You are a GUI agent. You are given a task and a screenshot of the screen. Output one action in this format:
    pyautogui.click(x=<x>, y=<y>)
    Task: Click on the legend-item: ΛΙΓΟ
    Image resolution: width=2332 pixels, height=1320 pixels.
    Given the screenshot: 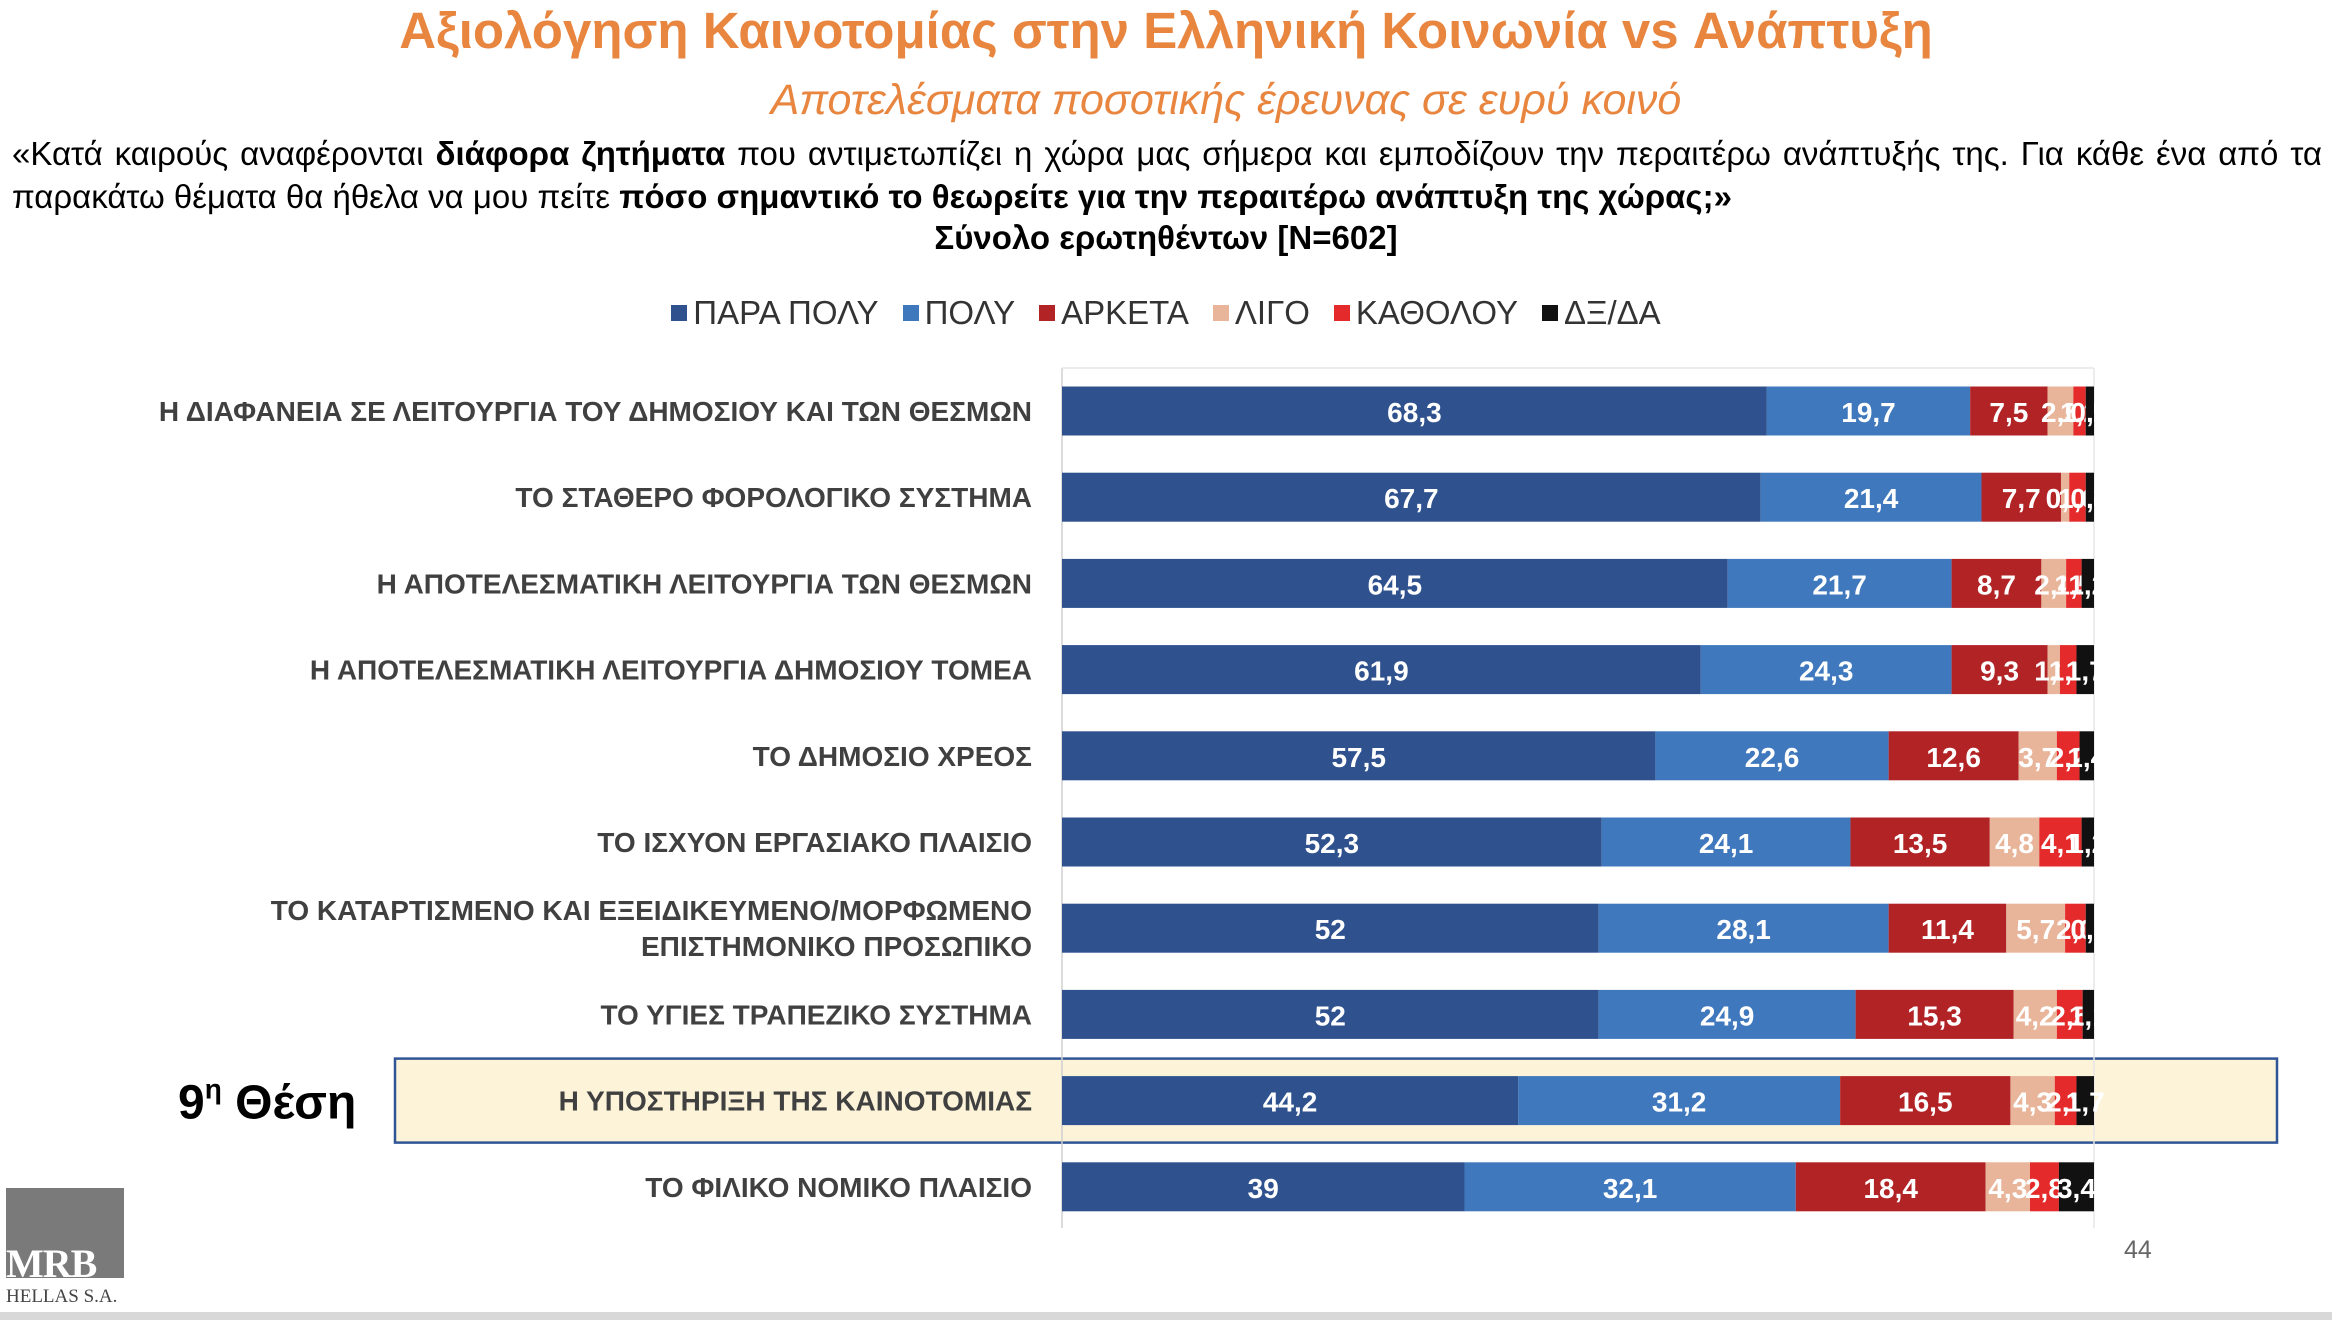 What is the action you would take?
    pyautogui.click(x=1261, y=313)
    